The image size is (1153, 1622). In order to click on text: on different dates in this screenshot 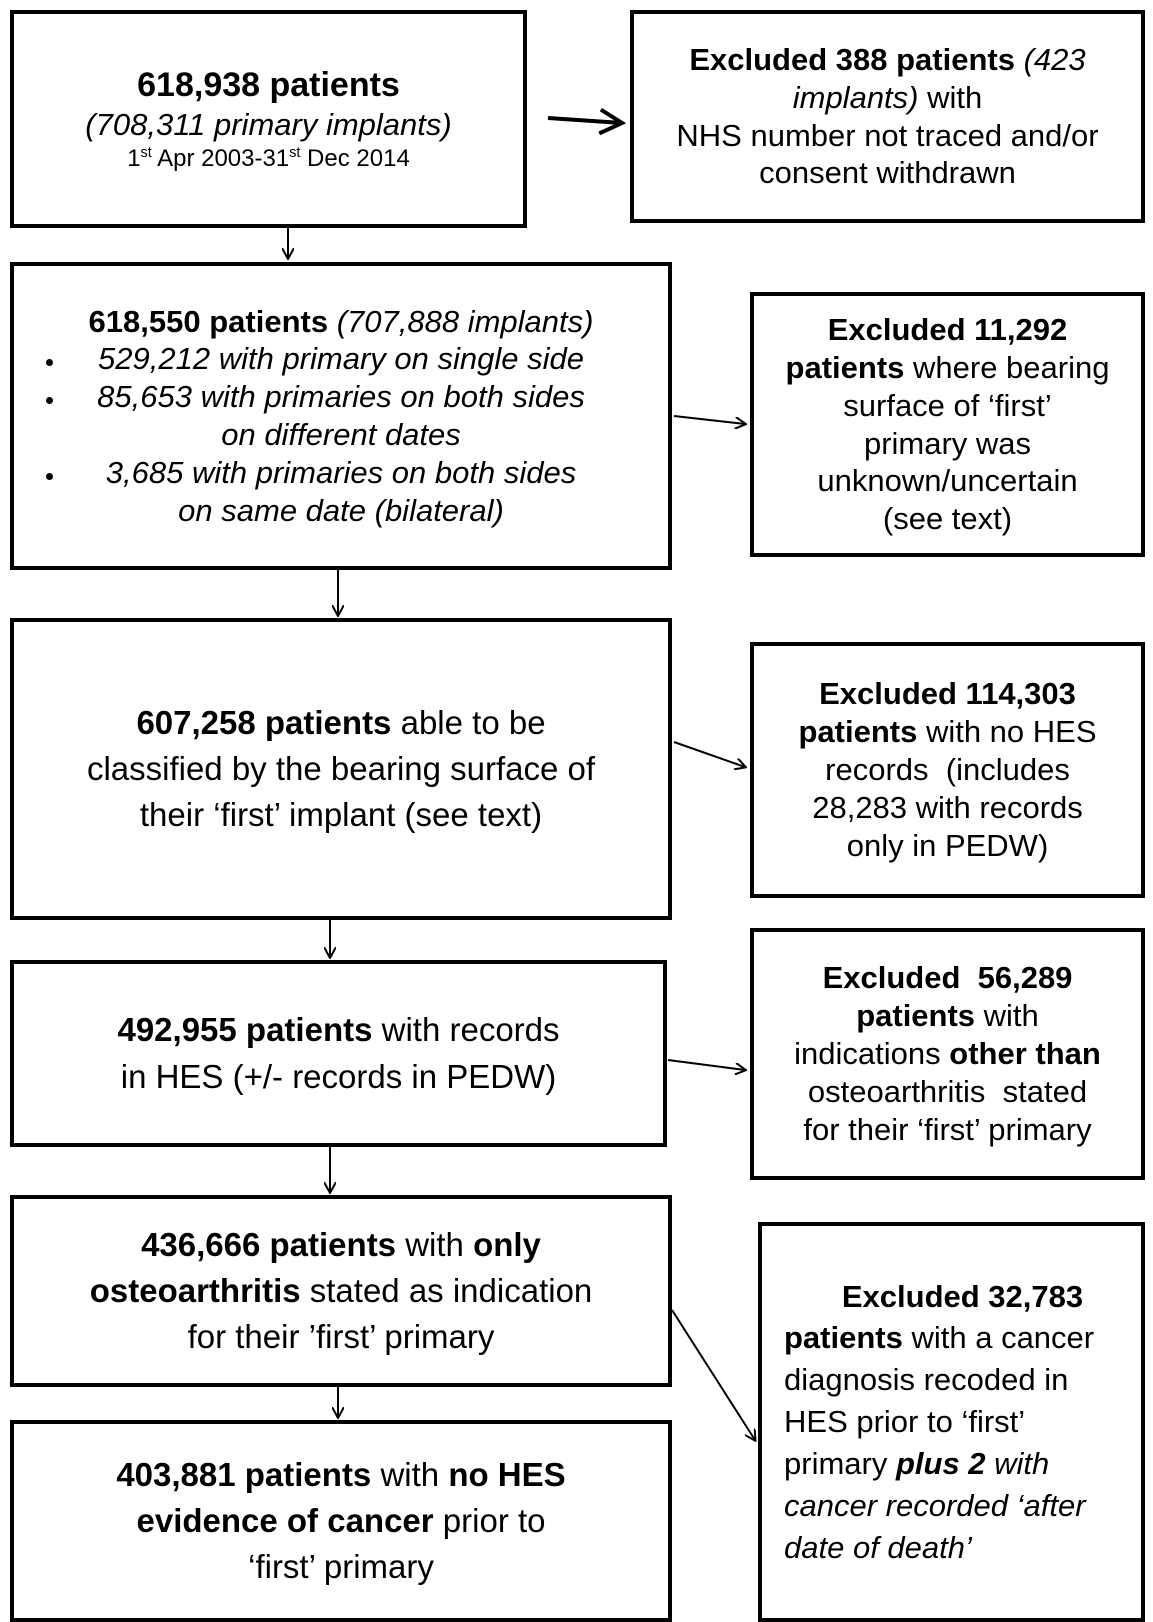, I will do `click(341, 434)`.